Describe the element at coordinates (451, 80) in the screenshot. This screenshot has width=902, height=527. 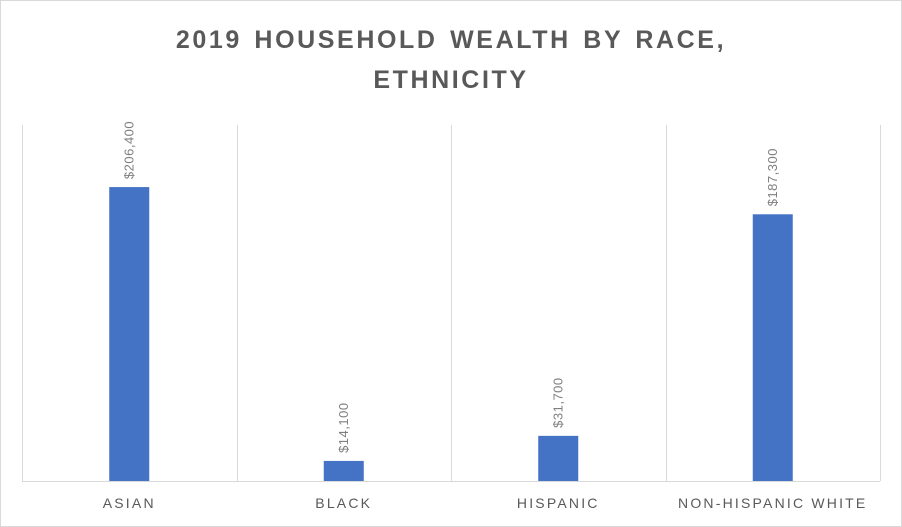
I see `chart-title-line-2: ETHNICITY` at that location.